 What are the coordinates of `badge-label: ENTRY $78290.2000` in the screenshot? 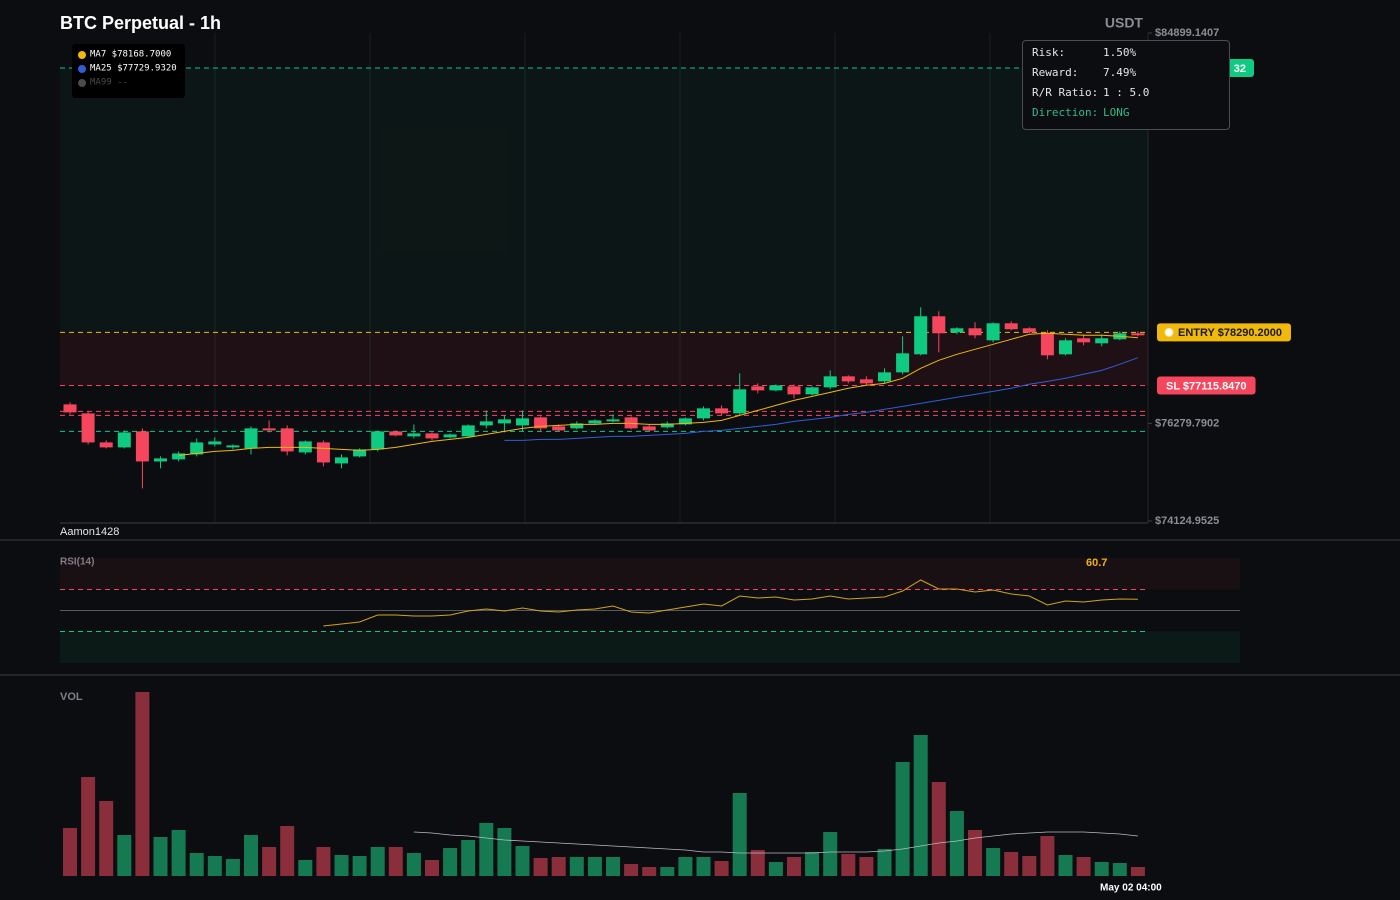 It's located at (1230, 333).